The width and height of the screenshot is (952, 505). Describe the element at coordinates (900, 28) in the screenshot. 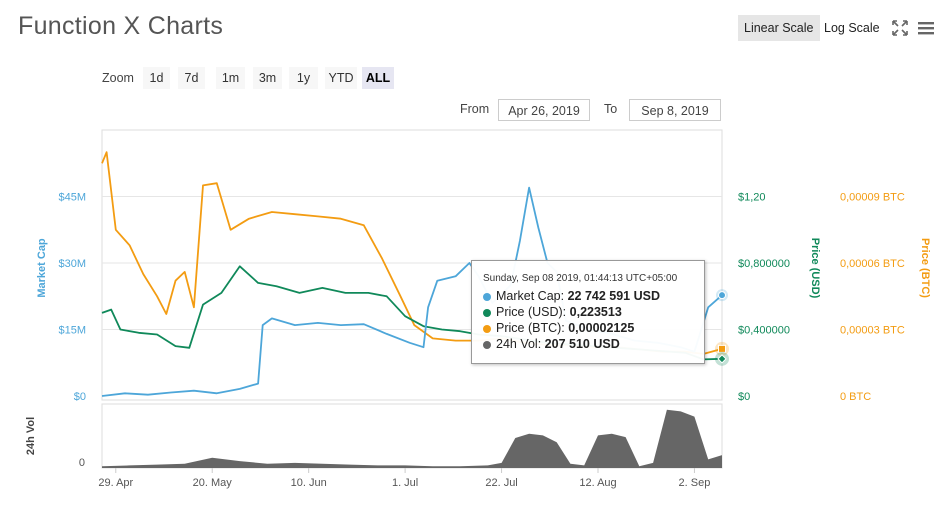

I see `fullscreen-icon` at that location.